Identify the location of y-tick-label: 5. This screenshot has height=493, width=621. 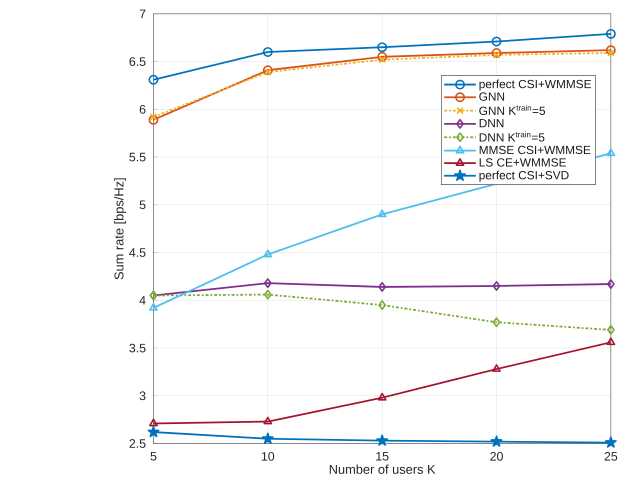
(143, 205).